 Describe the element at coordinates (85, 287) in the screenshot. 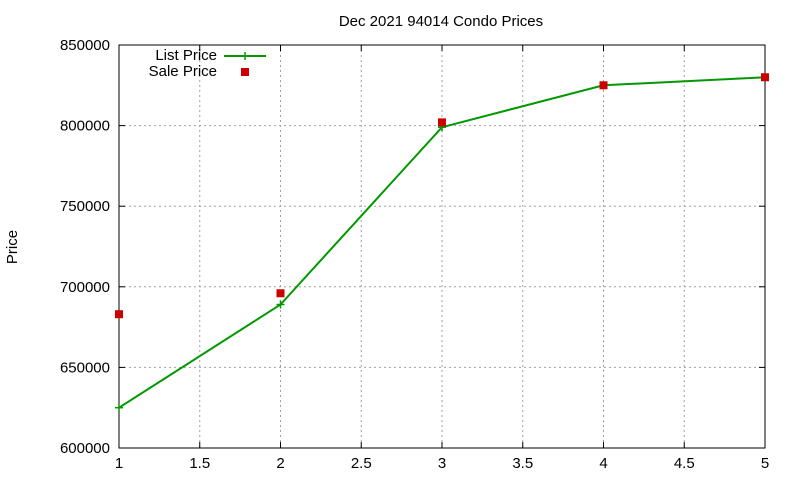

I see `y-tick-label: 700000` at that location.